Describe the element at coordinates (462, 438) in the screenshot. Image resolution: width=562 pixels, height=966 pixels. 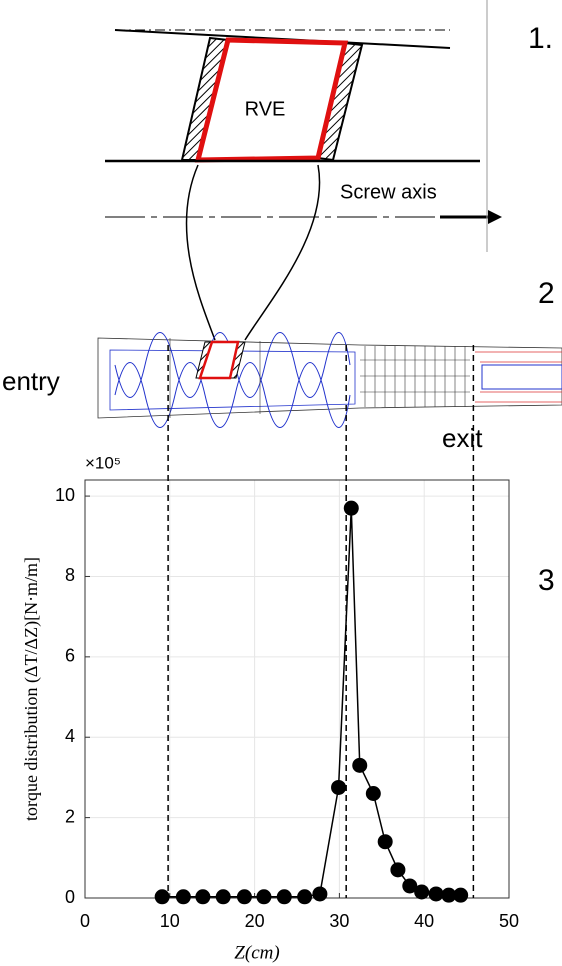
I see `exit-label: exit` at that location.